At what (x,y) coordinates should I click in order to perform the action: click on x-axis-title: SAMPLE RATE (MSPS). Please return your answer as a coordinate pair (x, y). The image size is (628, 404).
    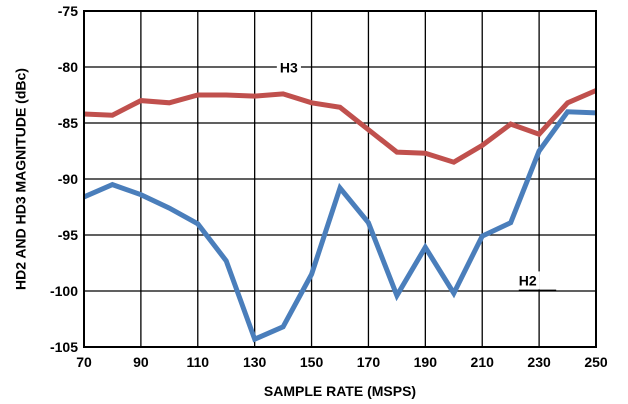
    Looking at the image, I should click on (340, 391).